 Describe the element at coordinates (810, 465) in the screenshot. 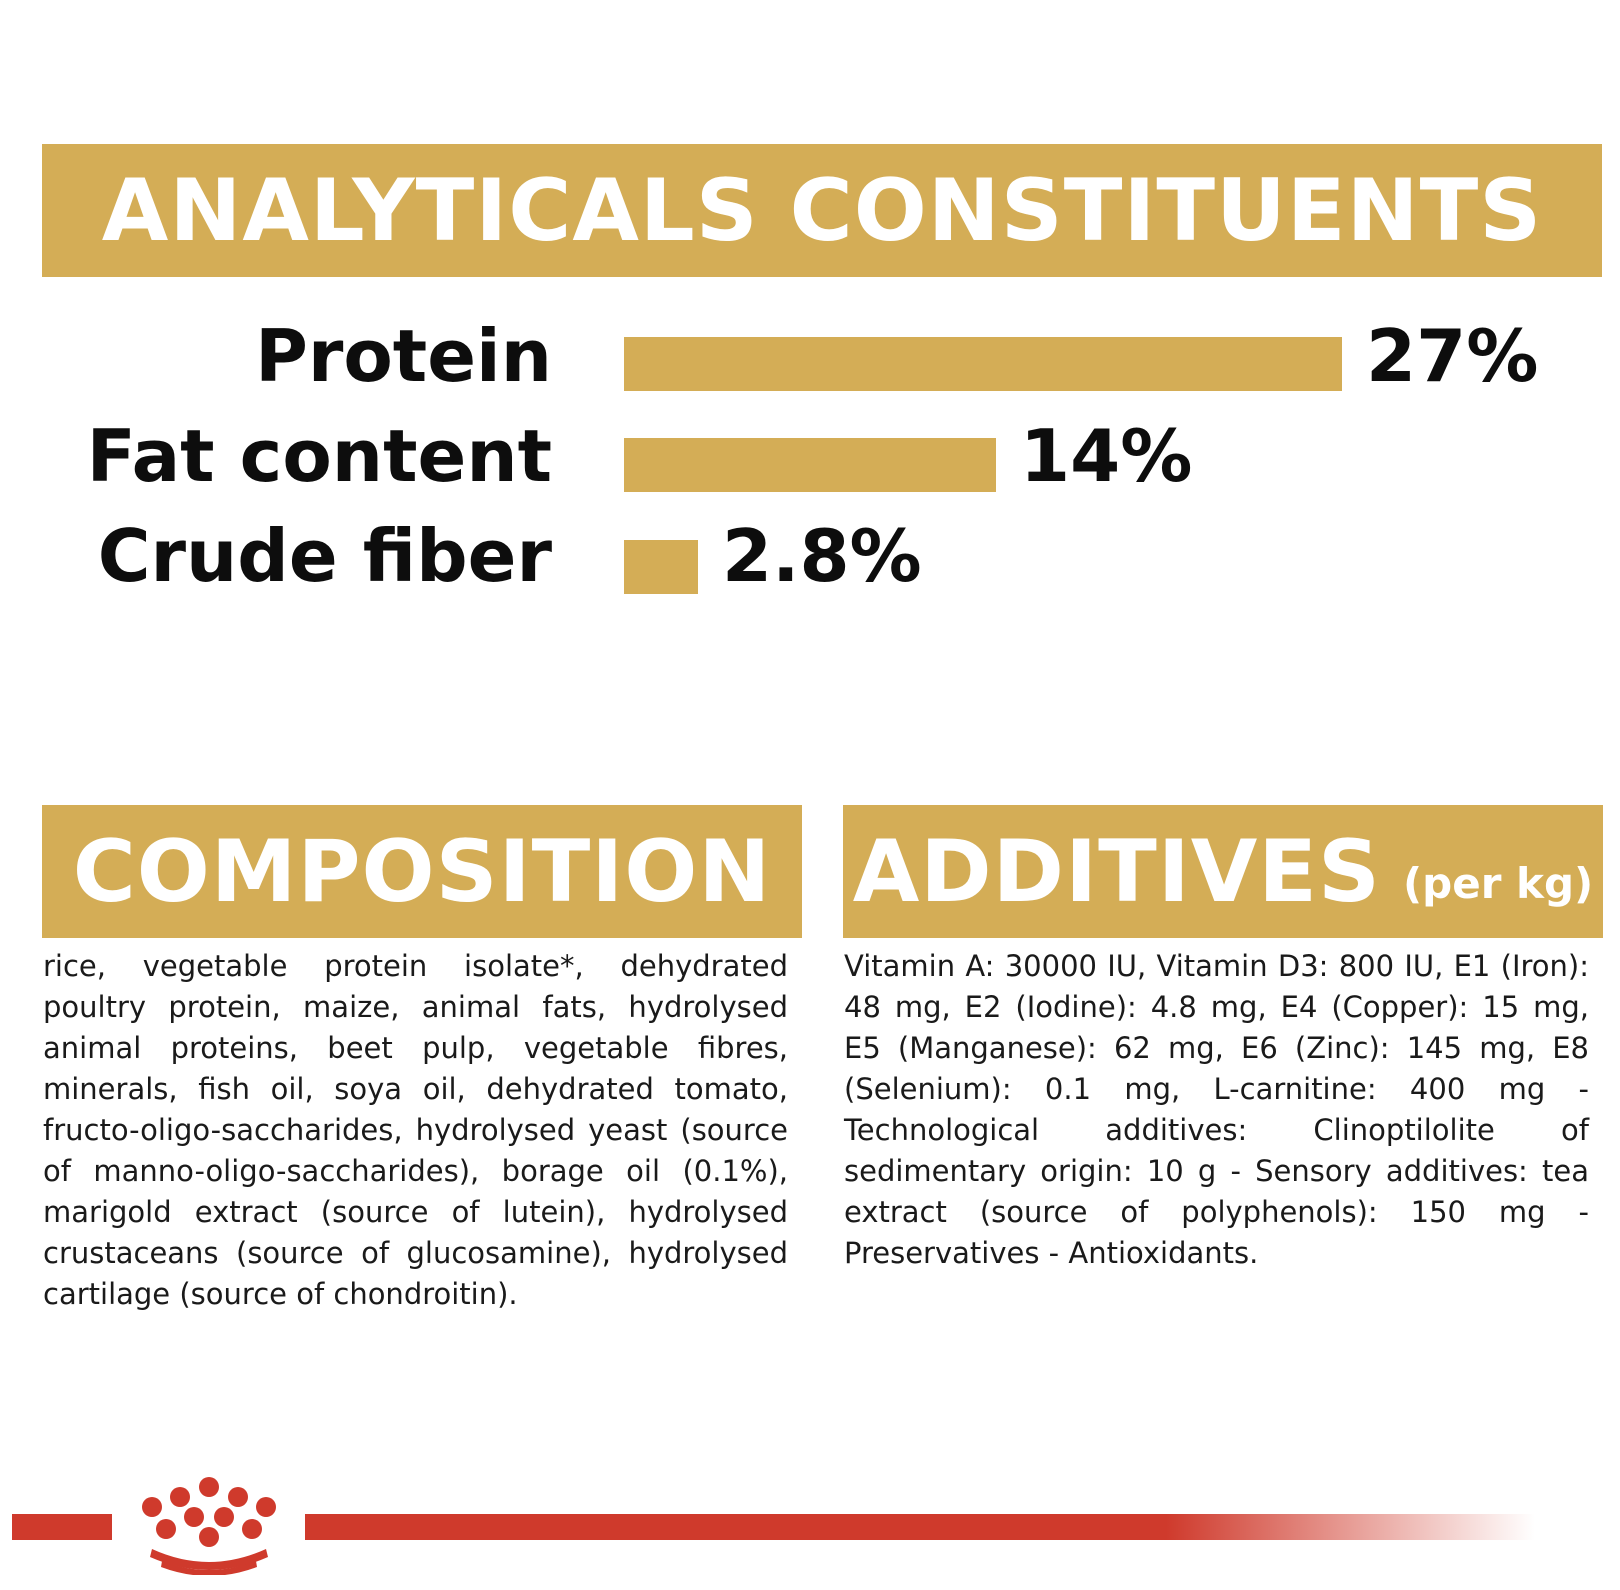

I see `fat-content-bar` at that location.